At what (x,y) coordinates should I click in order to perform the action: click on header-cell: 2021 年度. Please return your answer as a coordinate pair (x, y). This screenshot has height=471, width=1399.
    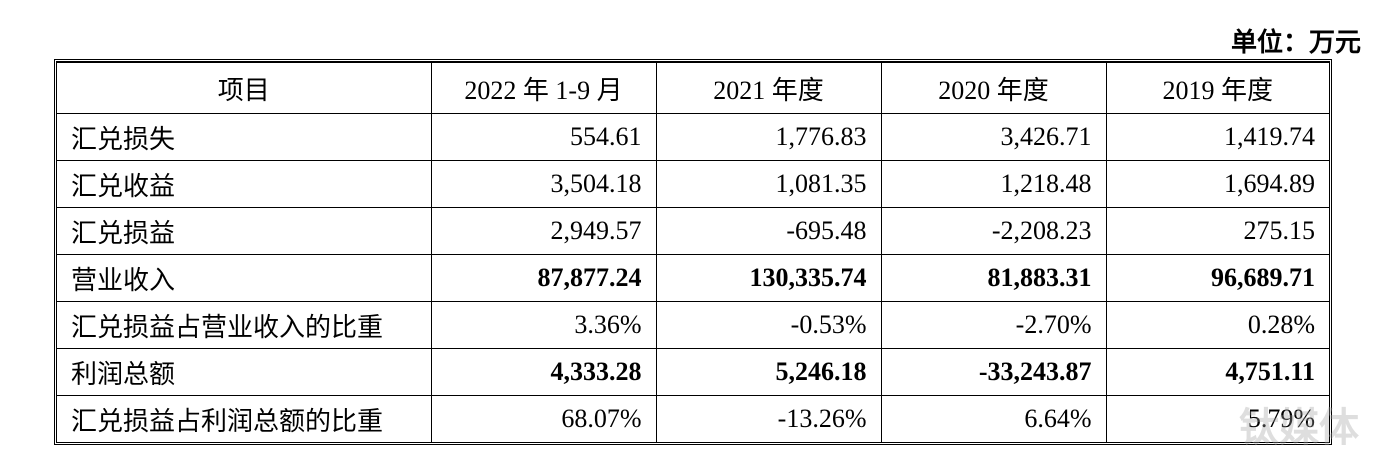
    Looking at the image, I should click on (768, 88).